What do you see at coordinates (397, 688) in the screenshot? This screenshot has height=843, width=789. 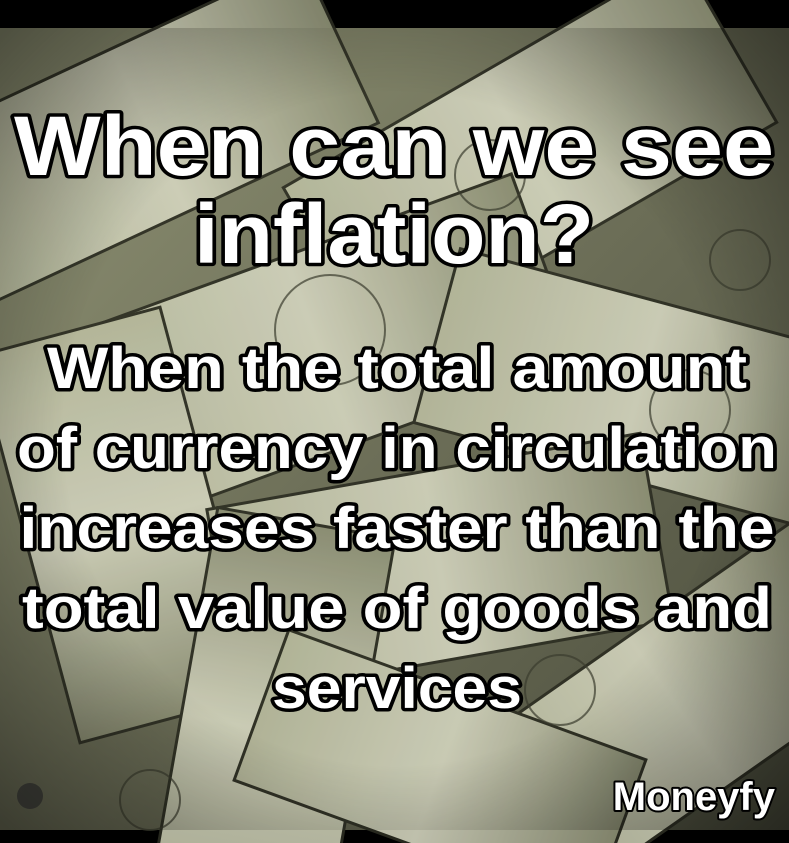 I see `text-line: services` at bounding box center [397, 688].